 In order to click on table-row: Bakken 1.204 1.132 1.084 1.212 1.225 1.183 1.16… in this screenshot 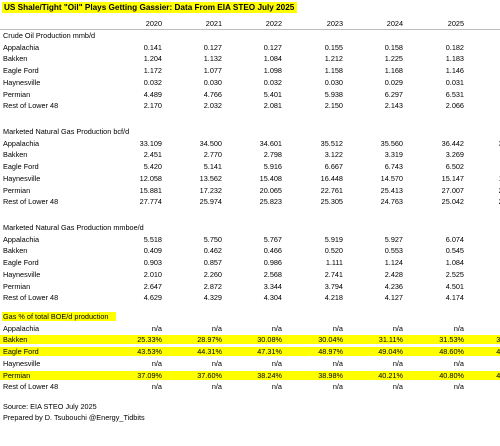, I will do `click(250, 58)`.